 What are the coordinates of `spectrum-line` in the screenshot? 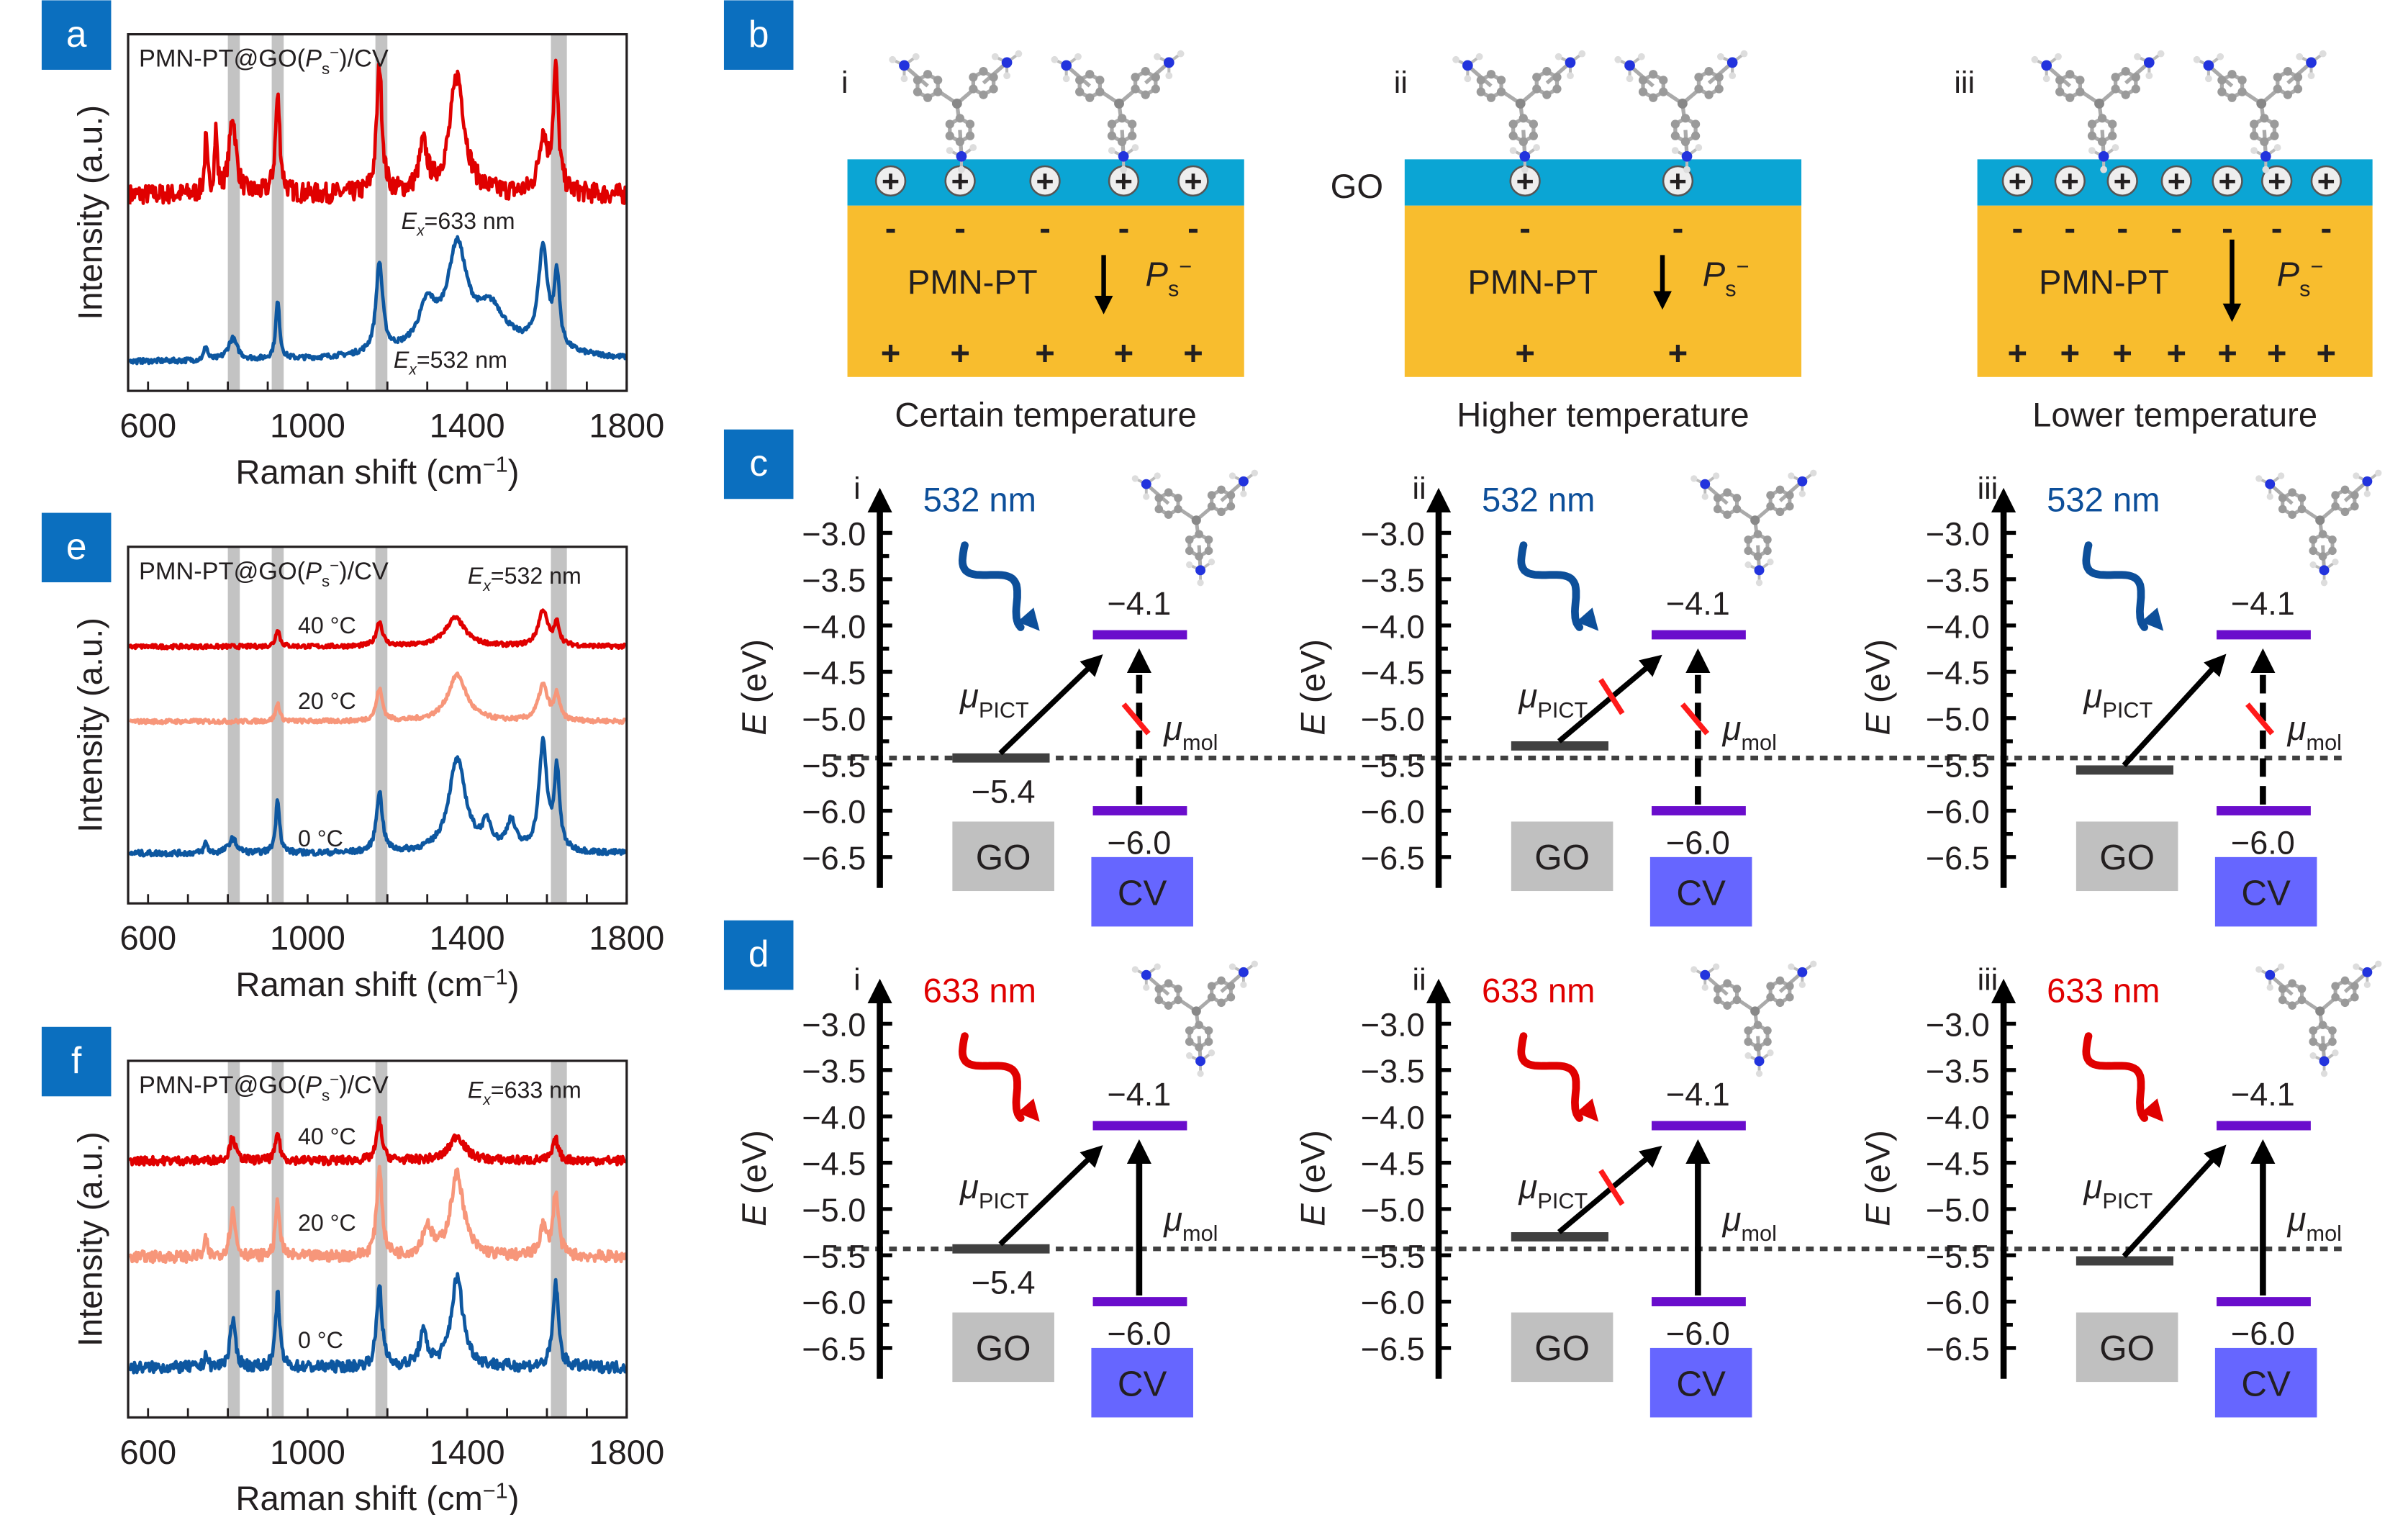 It's located at (378, 797).